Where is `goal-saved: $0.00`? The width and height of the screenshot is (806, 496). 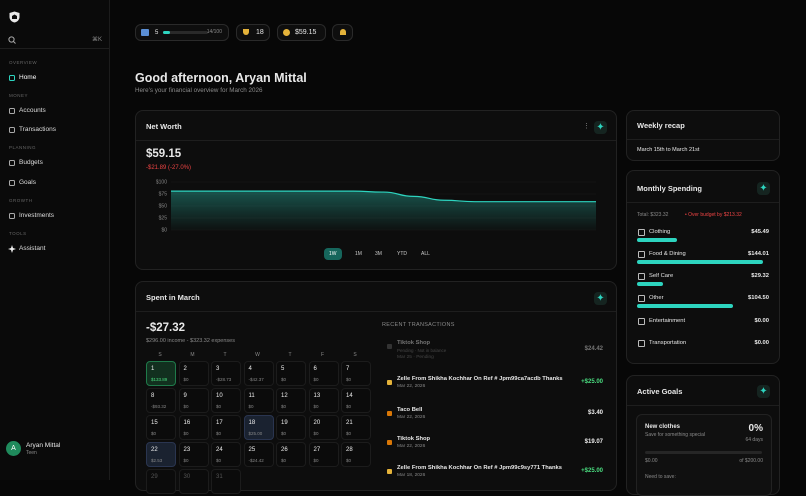 goal-saved: $0.00 is located at coordinates (651, 461).